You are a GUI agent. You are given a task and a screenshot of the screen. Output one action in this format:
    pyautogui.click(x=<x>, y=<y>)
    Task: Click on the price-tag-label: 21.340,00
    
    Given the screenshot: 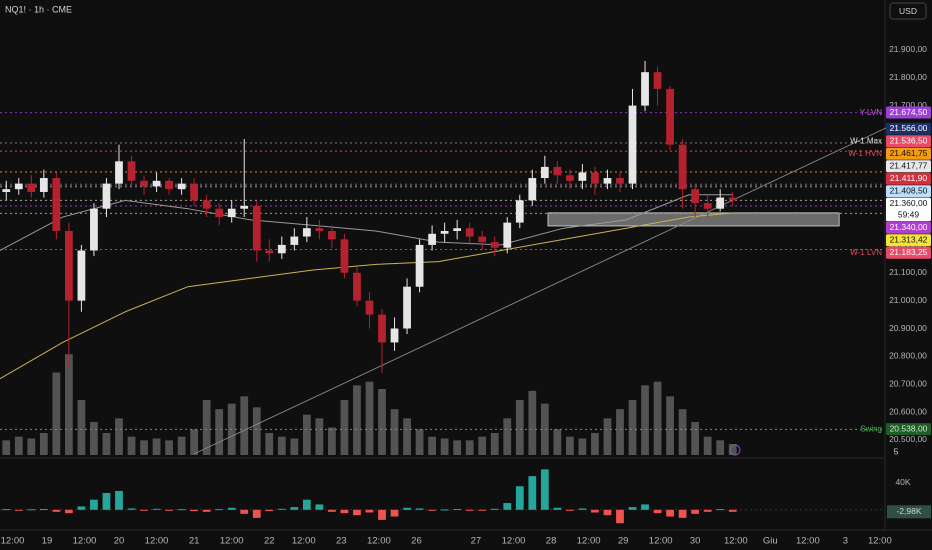 What is the action you would take?
    pyautogui.click(x=909, y=227)
    